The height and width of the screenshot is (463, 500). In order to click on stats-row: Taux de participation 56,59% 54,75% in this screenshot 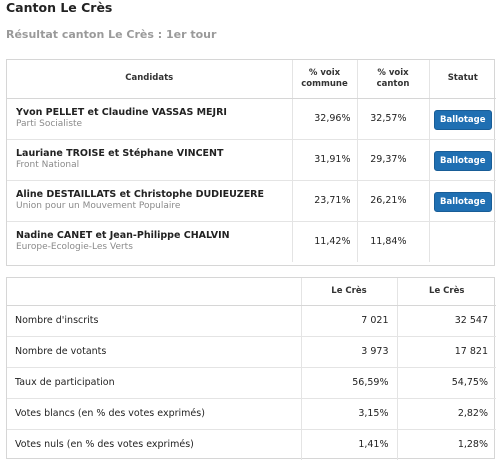, I will do `click(251, 382)`.